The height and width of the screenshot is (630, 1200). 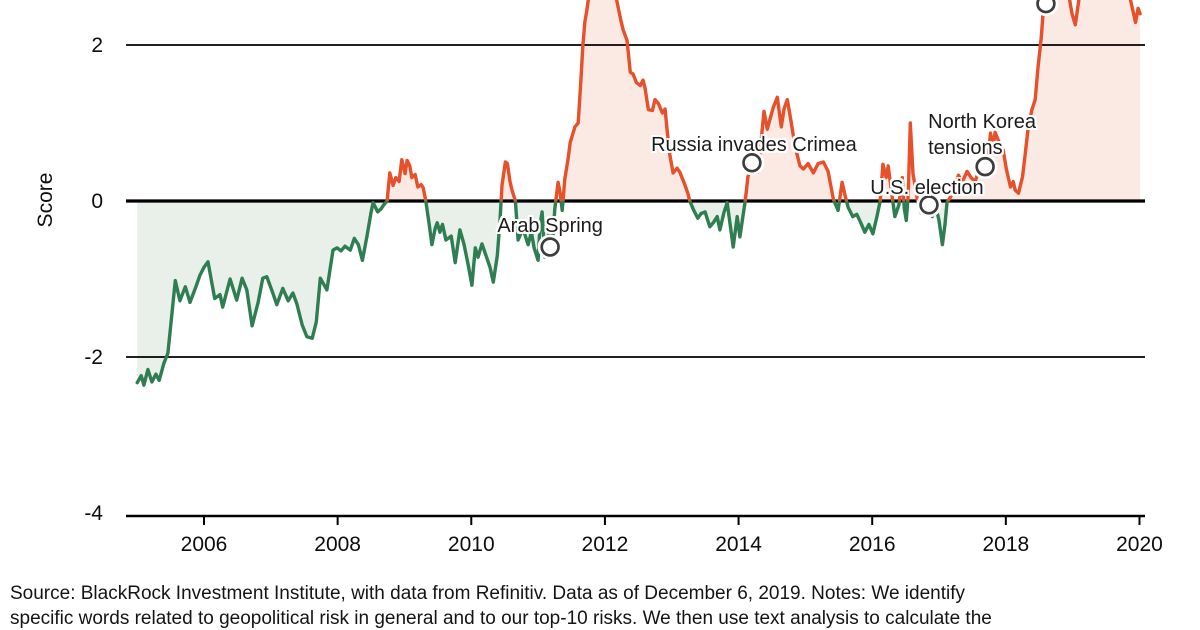 I want to click on x-tick-label: 2016, so click(x=872, y=544).